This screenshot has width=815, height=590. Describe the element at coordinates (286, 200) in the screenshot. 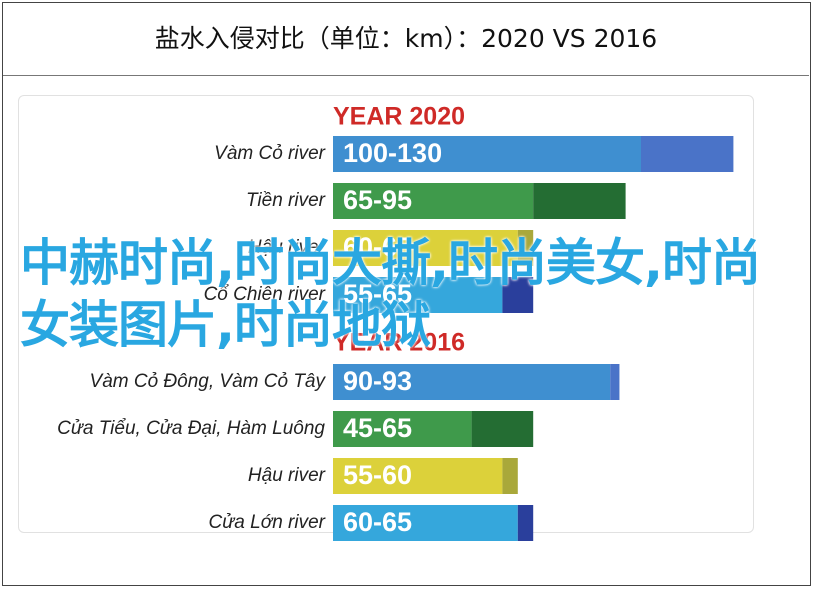

I see `category-label: Tiền river` at that location.